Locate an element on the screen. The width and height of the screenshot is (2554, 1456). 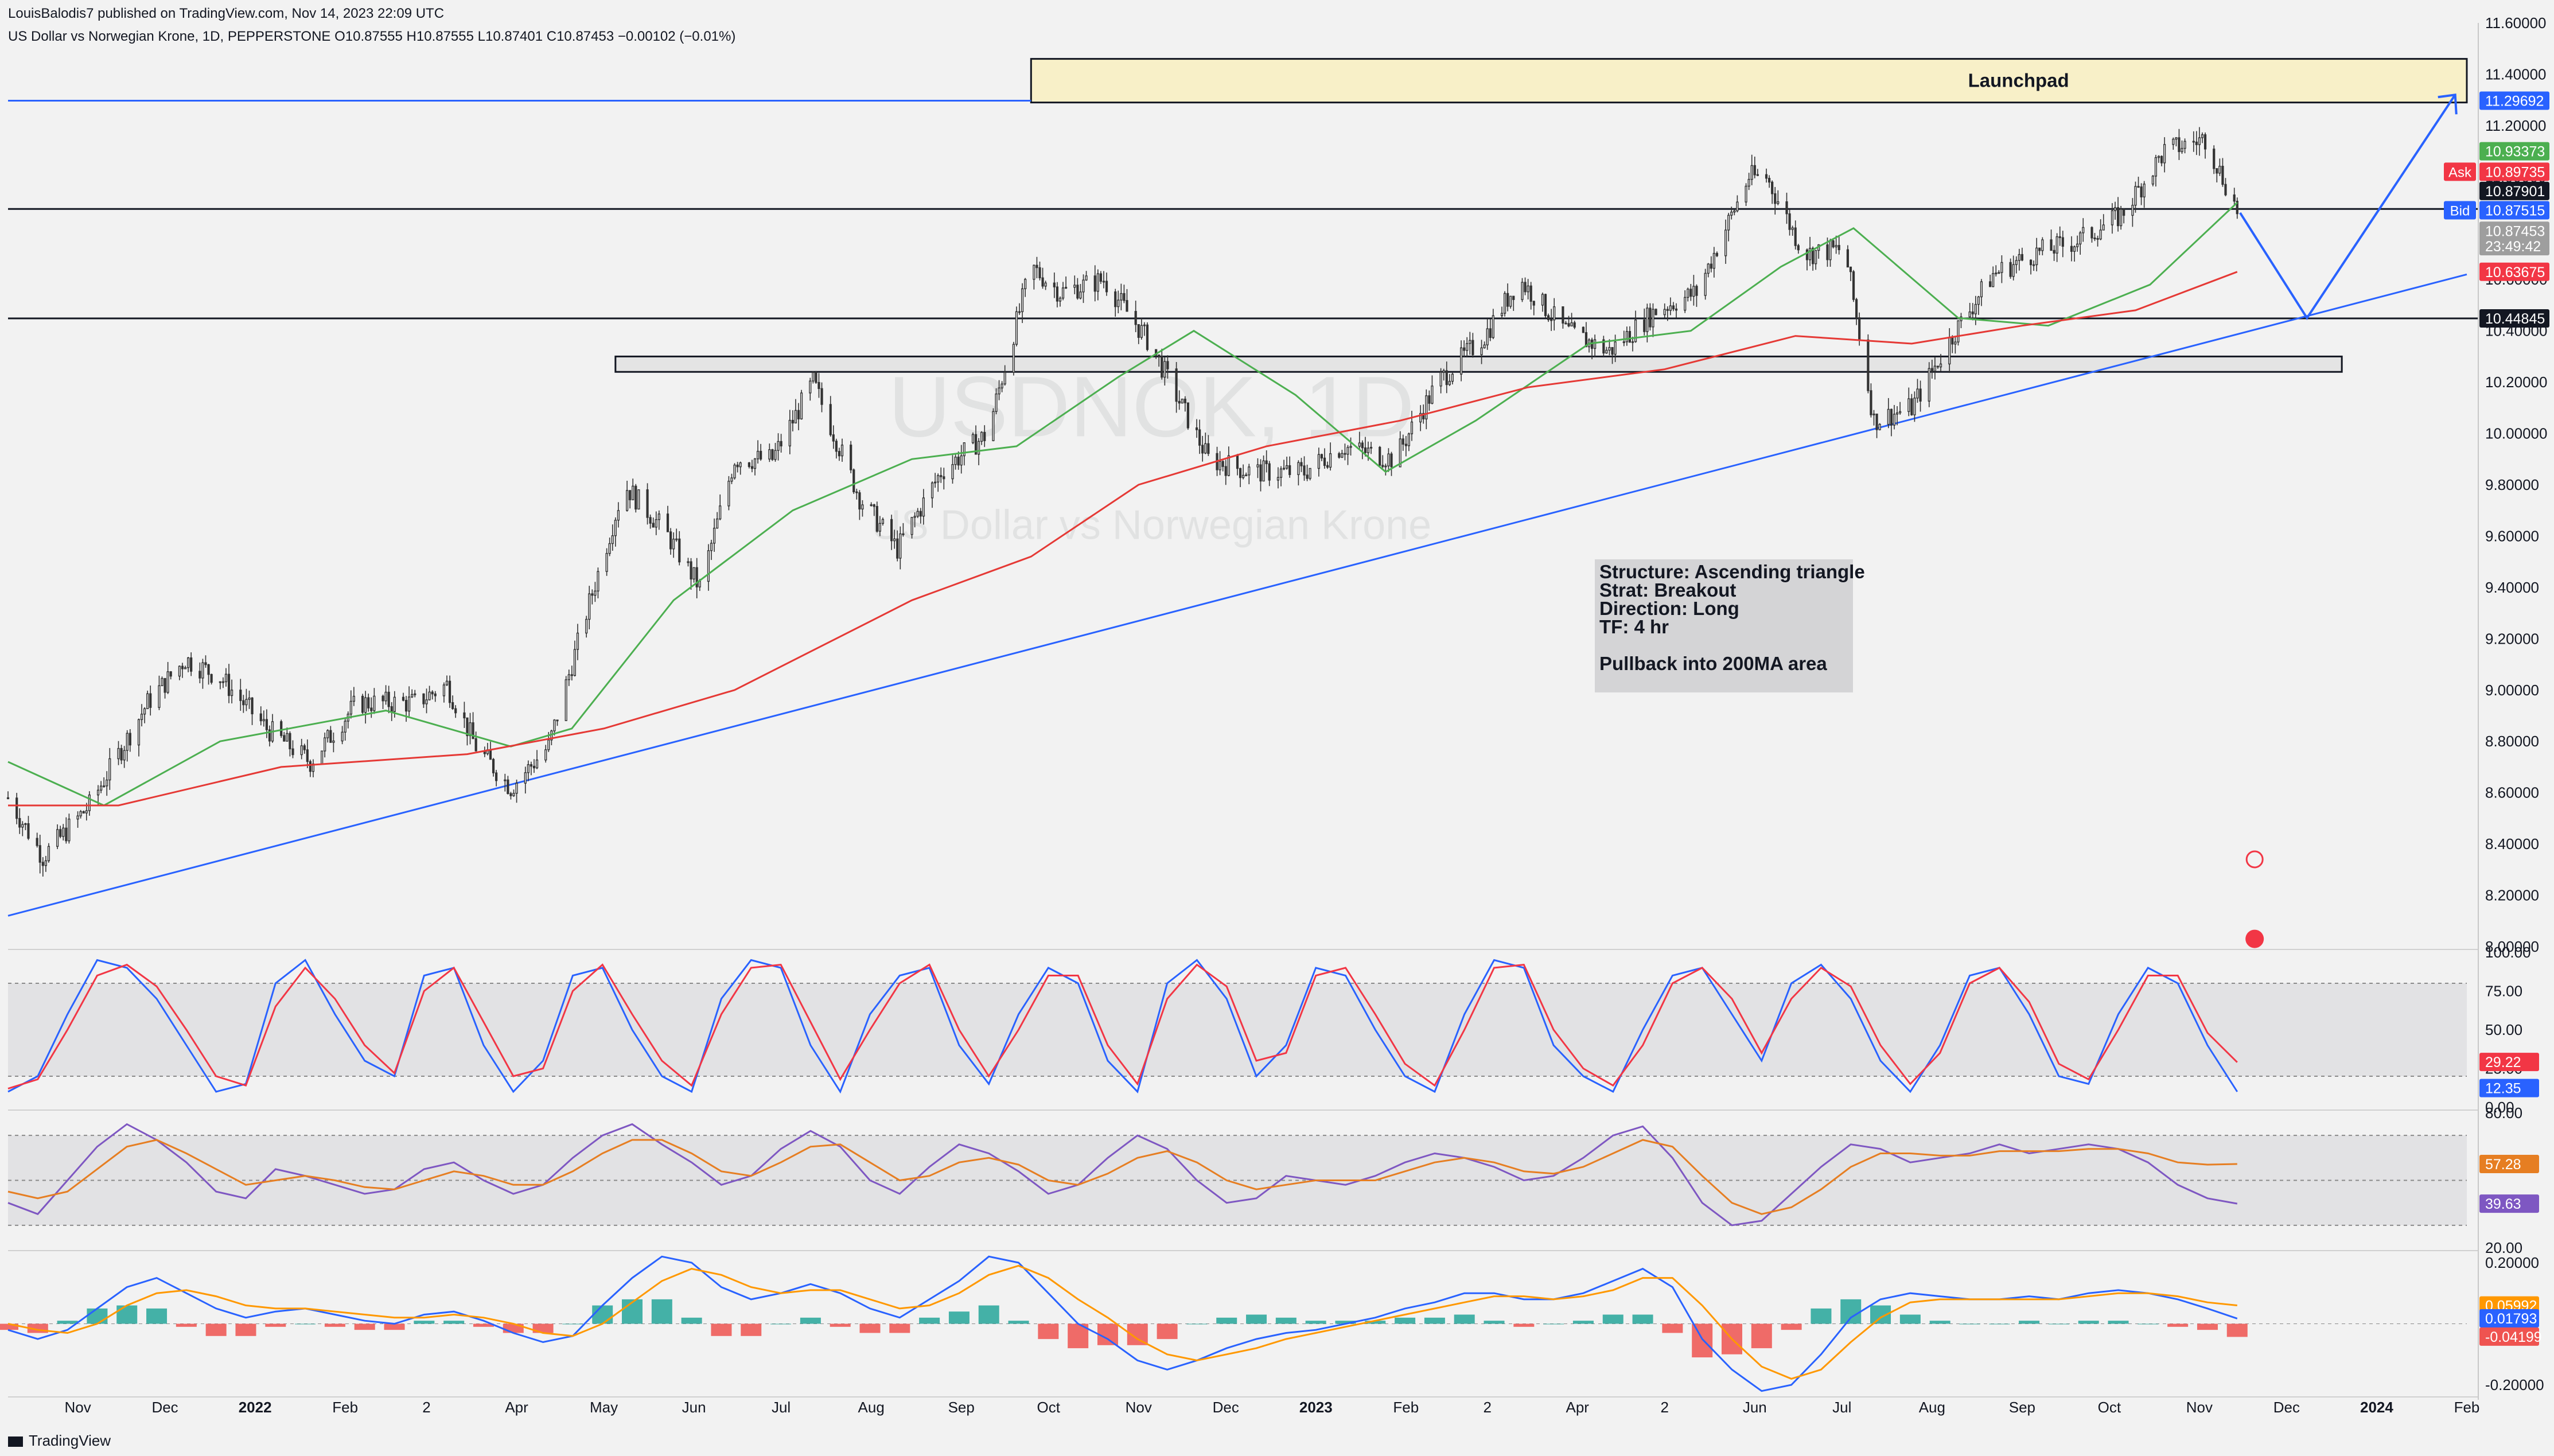
y-tick-label: 10.20000 is located at coordinates (2516, 382).